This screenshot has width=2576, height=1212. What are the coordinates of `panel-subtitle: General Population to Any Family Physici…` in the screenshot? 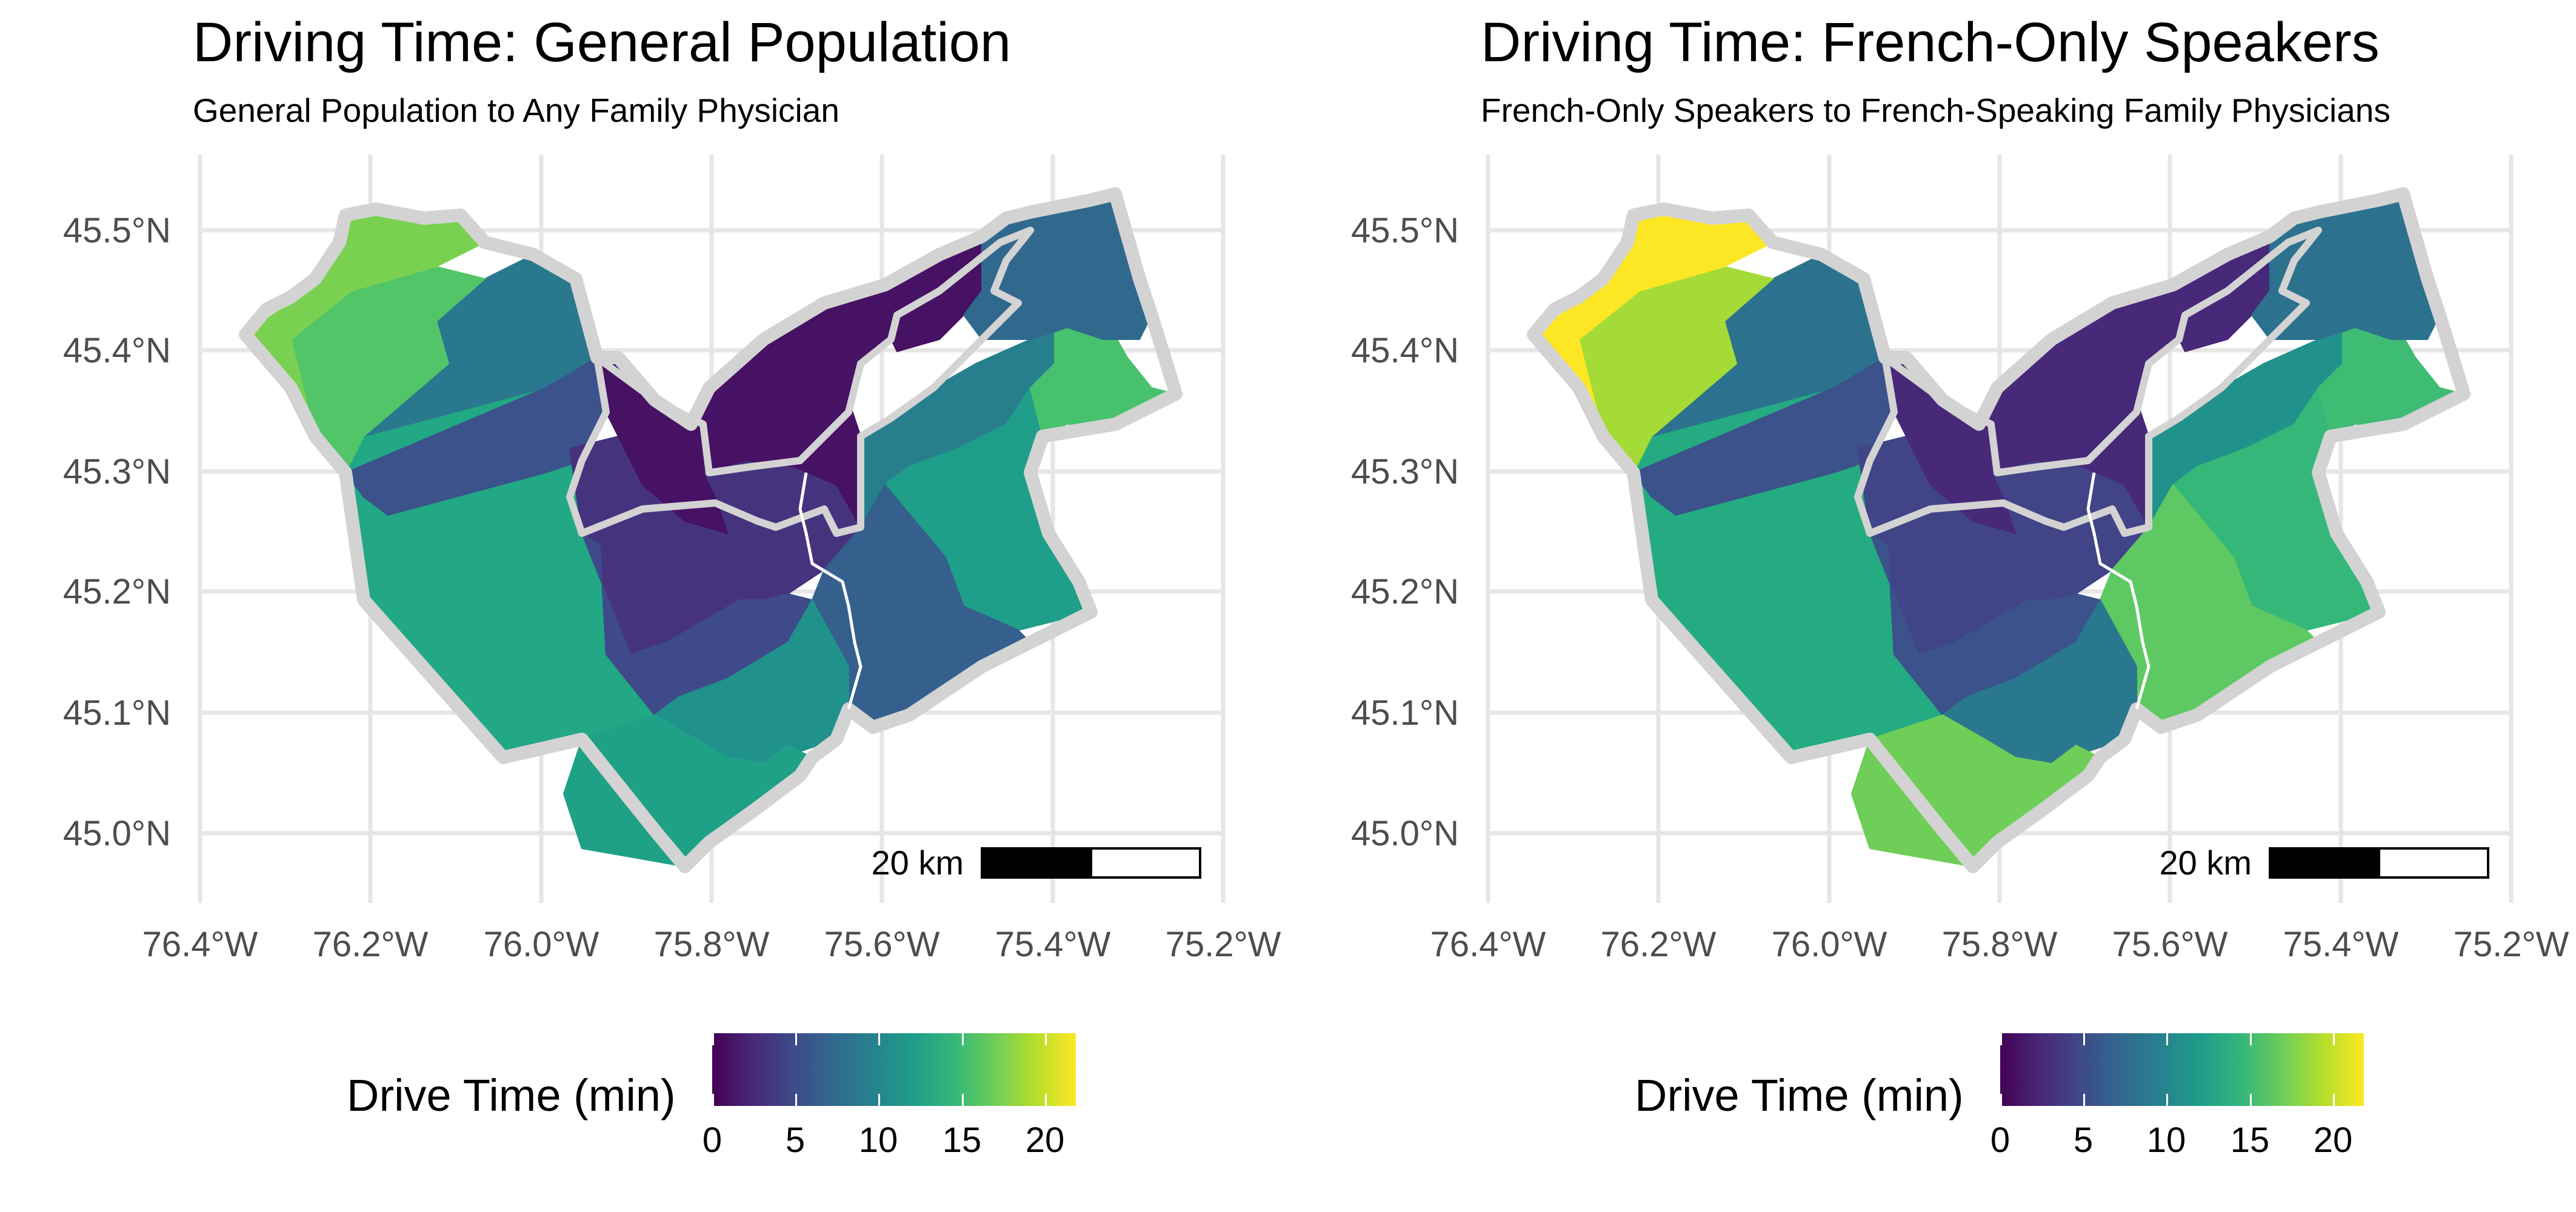 It's located at (516, 110).